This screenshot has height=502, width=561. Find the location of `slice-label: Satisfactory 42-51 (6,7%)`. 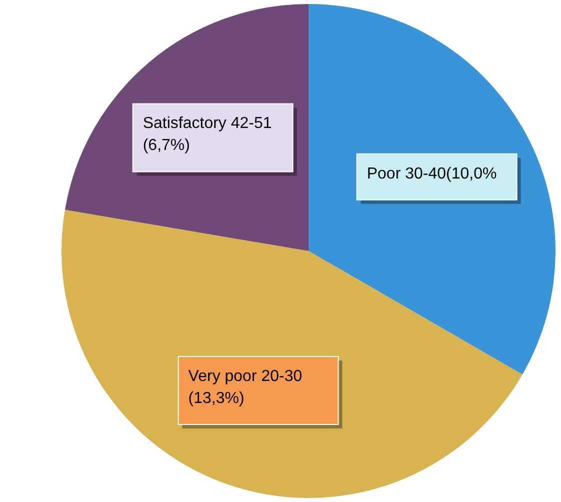

slice-label: Satisfactory 42-51 (6,7%) is located at coordinates (207, 134).